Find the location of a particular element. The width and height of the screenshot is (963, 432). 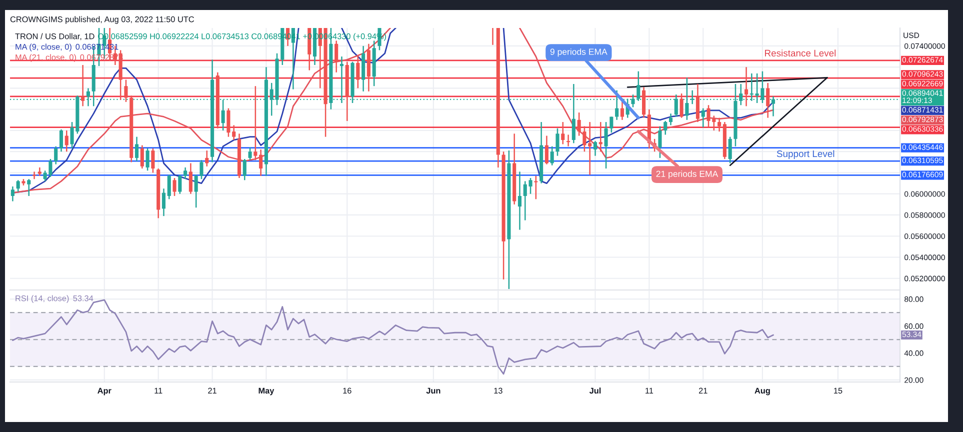

x-tick-label: Aug is located at coordinates (762, 392).